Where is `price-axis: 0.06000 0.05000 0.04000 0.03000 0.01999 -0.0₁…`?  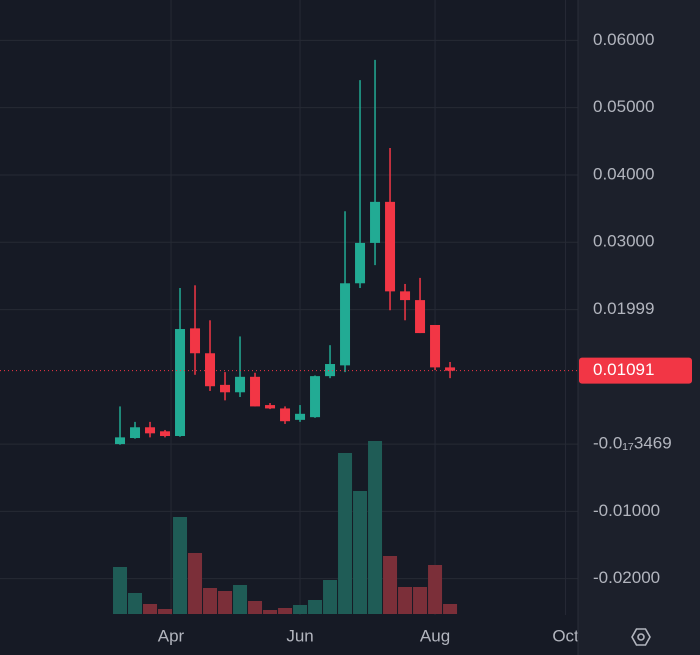
price-axis: 0.06000 0.05000 0.04000 0.03000 0.01999 -0.0₁… is located at coordinates (635, 308).